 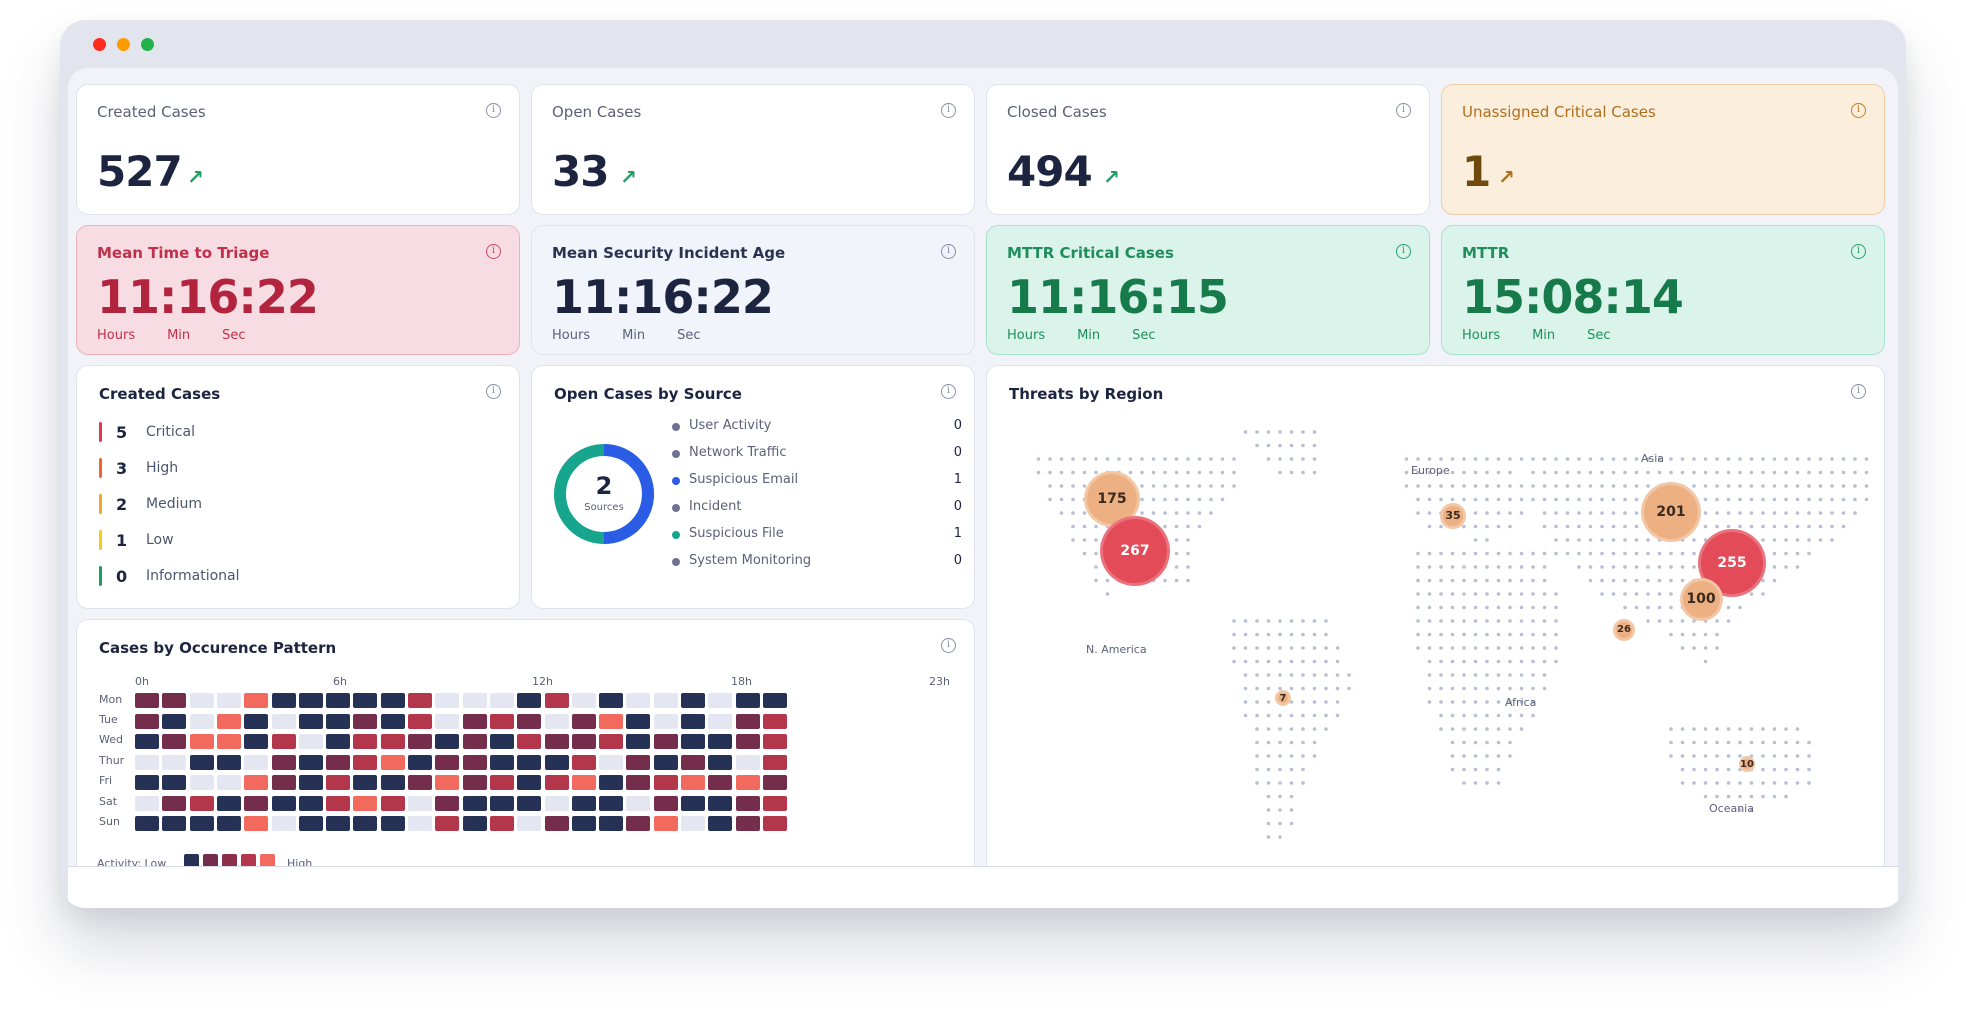 What do you see at coordinates (138, 468) in the screenshot?
I see `severity-high: 3 High` at bounding box center [138, 468].